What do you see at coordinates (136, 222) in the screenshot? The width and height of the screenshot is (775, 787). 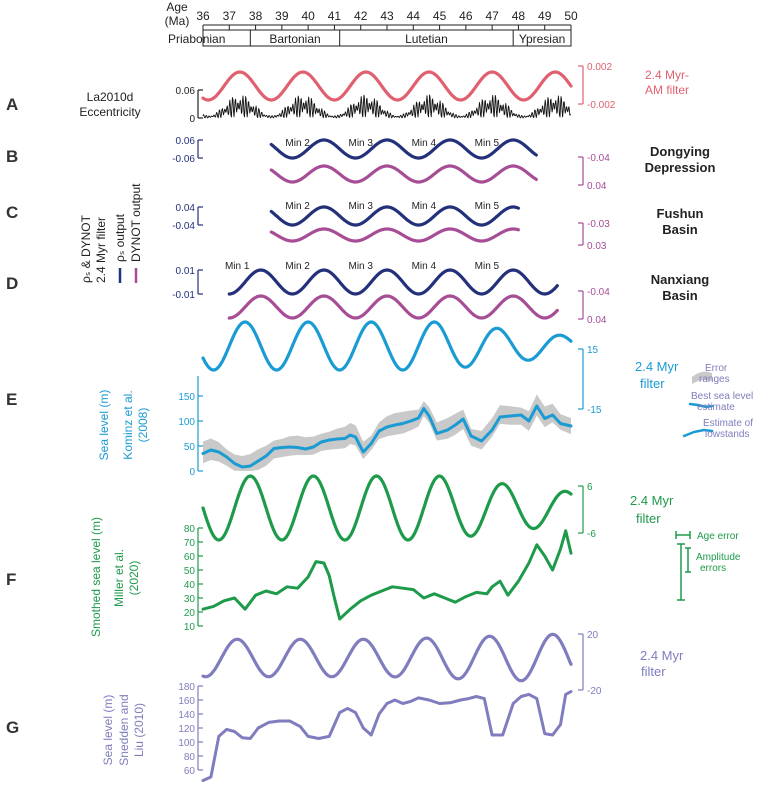 I see `legend-dynot-label: DYNOT output` at bounding box center [136, 222].